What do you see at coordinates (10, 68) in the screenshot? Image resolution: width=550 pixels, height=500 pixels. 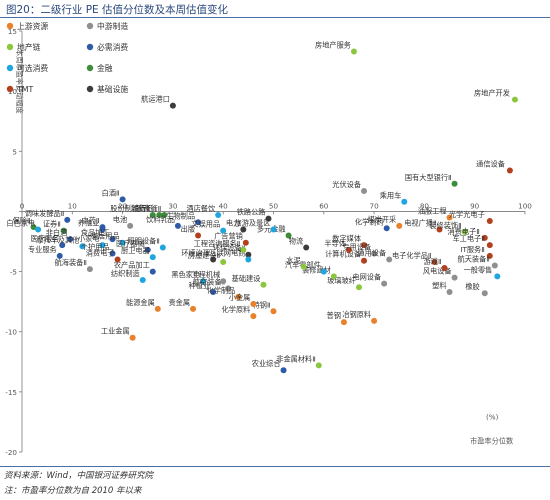 I see `legend-marker-opt` at bounding box center [10, 68].